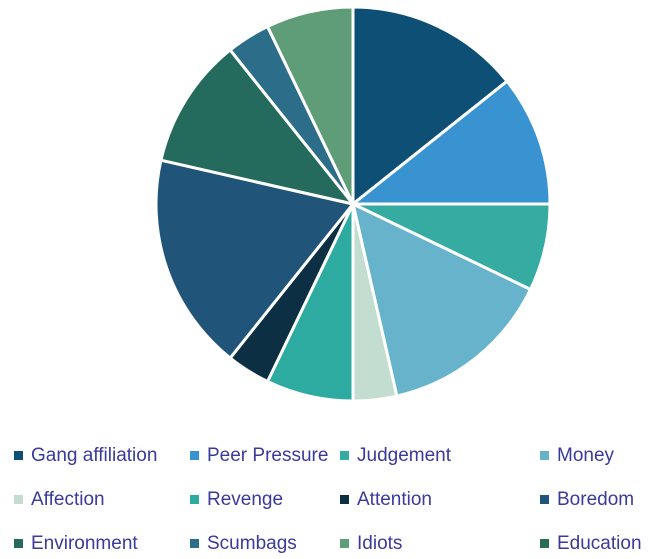 This screenshot has width=656, height=559. I want to click on legend-label: Affection, so click(68, 499).